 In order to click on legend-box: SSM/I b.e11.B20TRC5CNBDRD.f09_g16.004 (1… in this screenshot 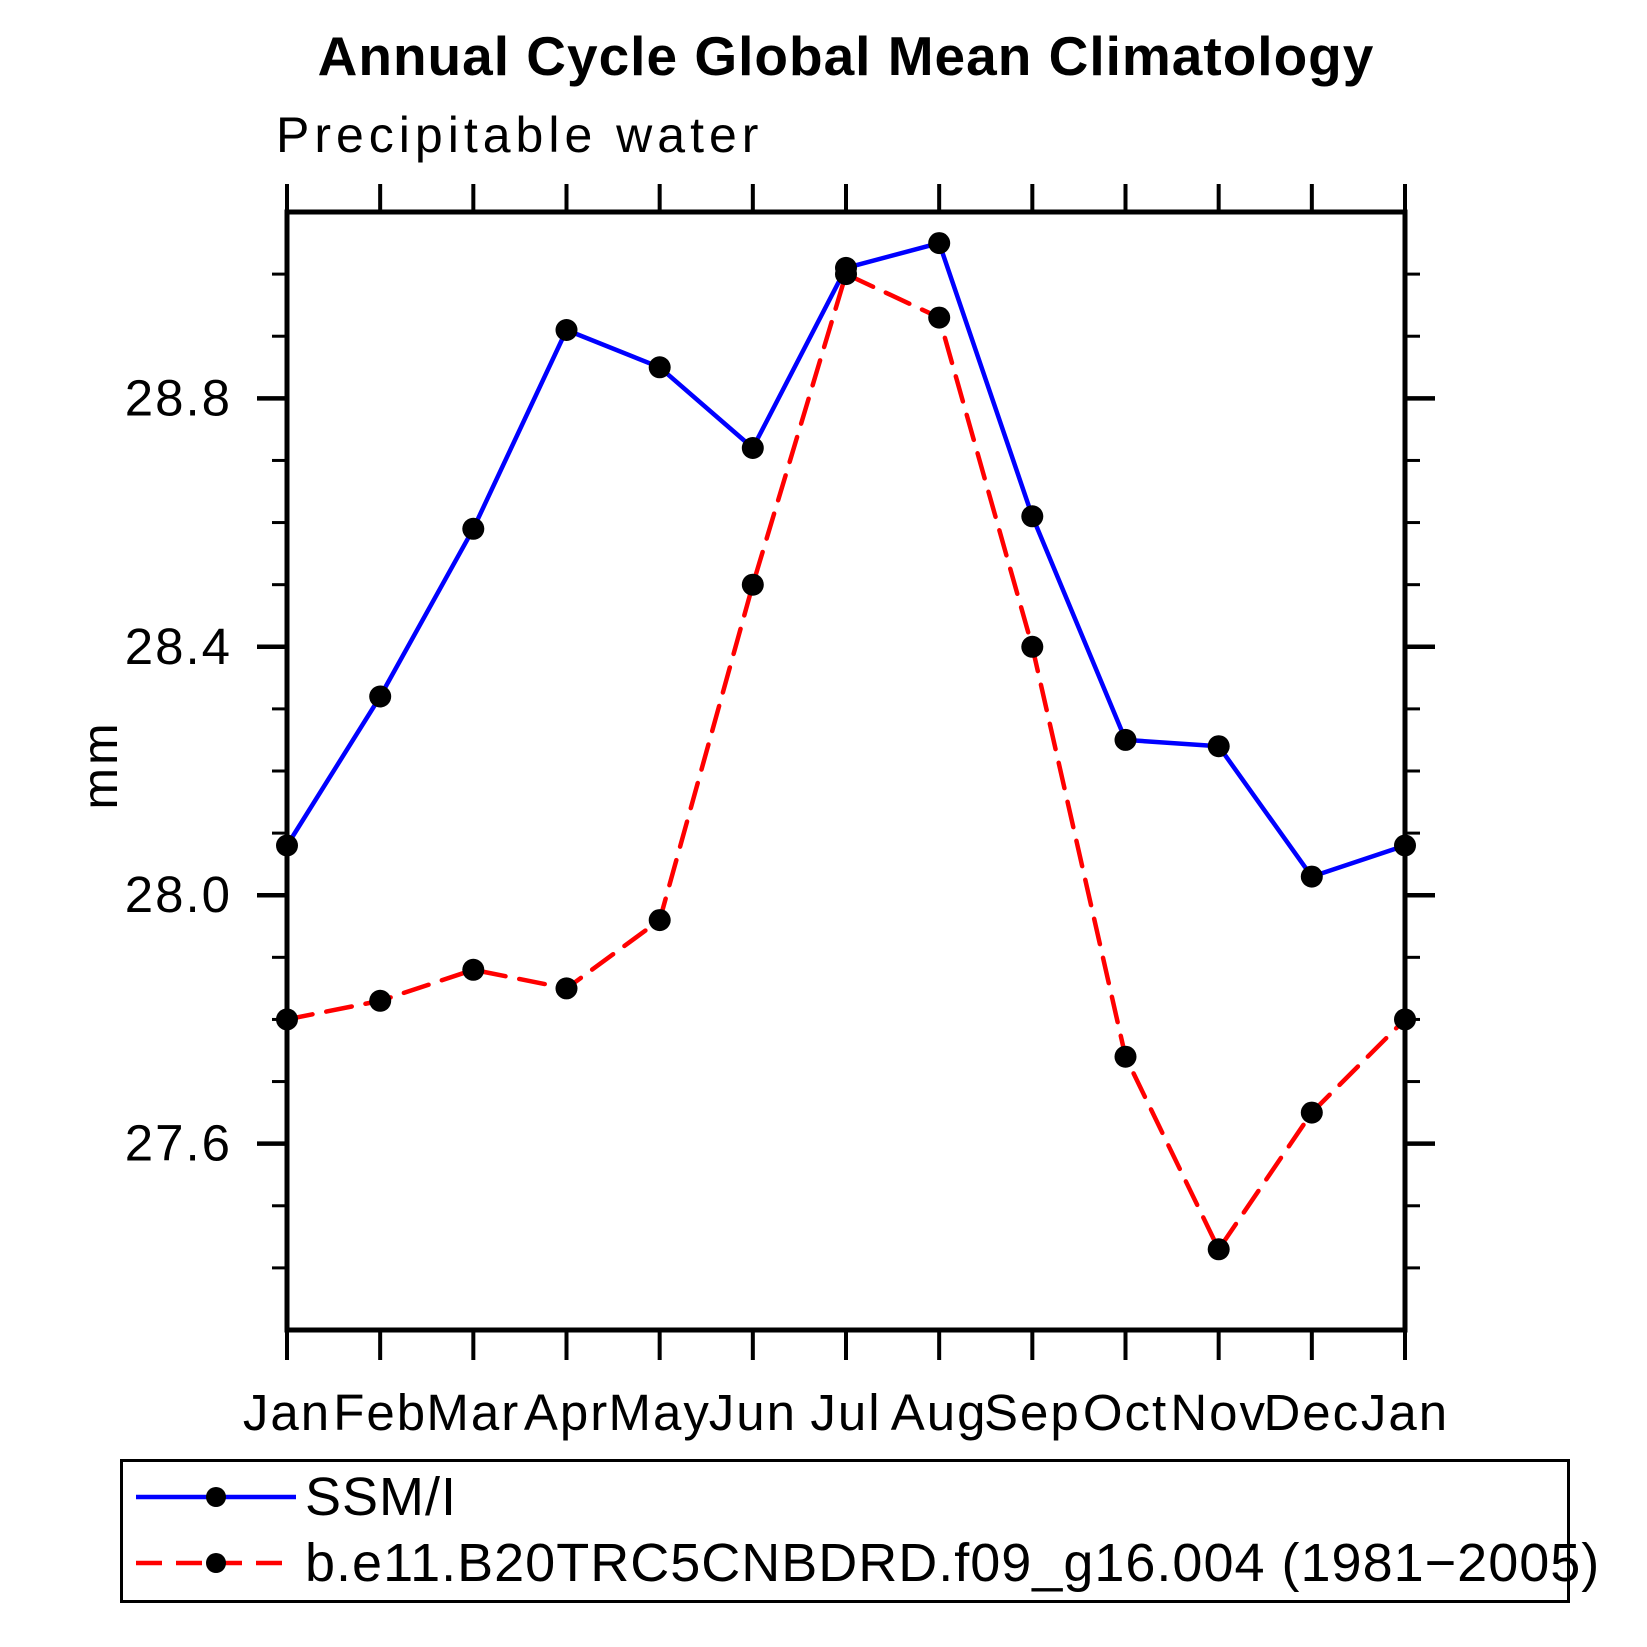, I will do `click(859, 1531)`.